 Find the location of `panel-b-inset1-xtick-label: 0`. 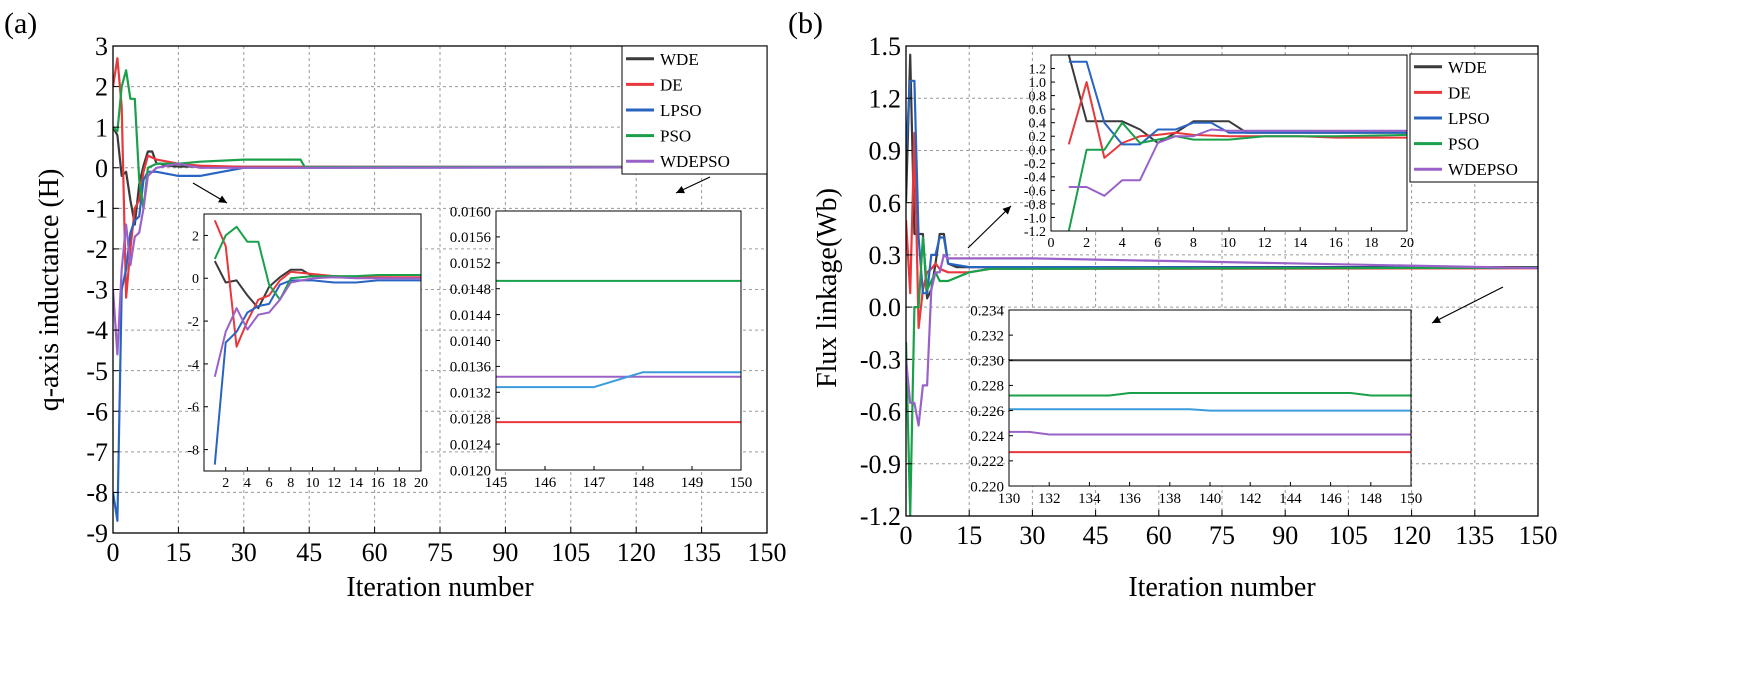

panel-b-inset1-xtick-label: 0 is located at coordinates (1051, 243).